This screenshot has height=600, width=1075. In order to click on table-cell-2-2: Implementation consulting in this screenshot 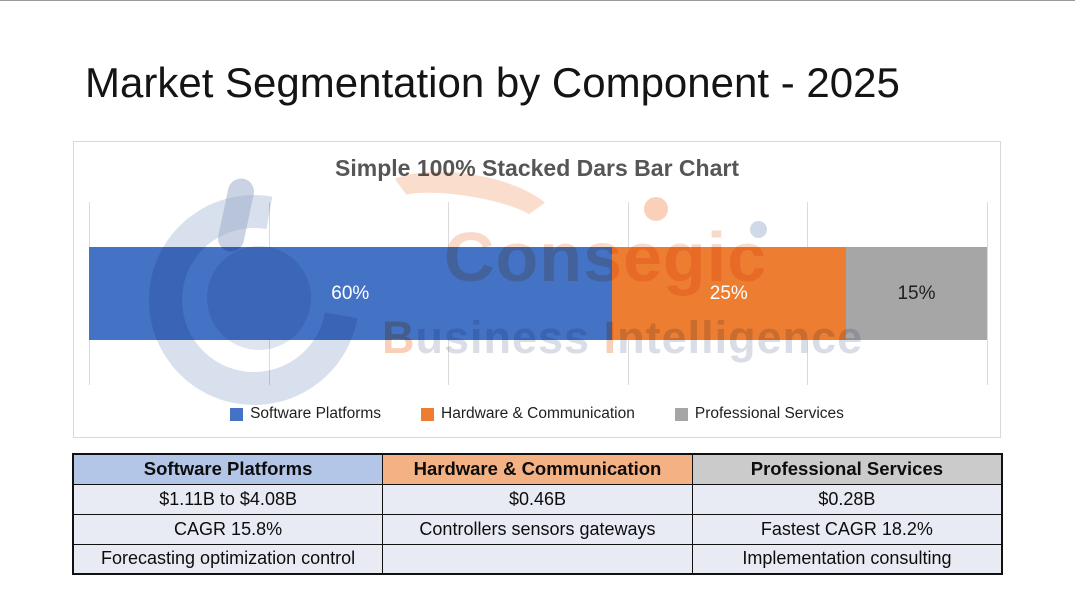, I will do `click(847, 559)`.